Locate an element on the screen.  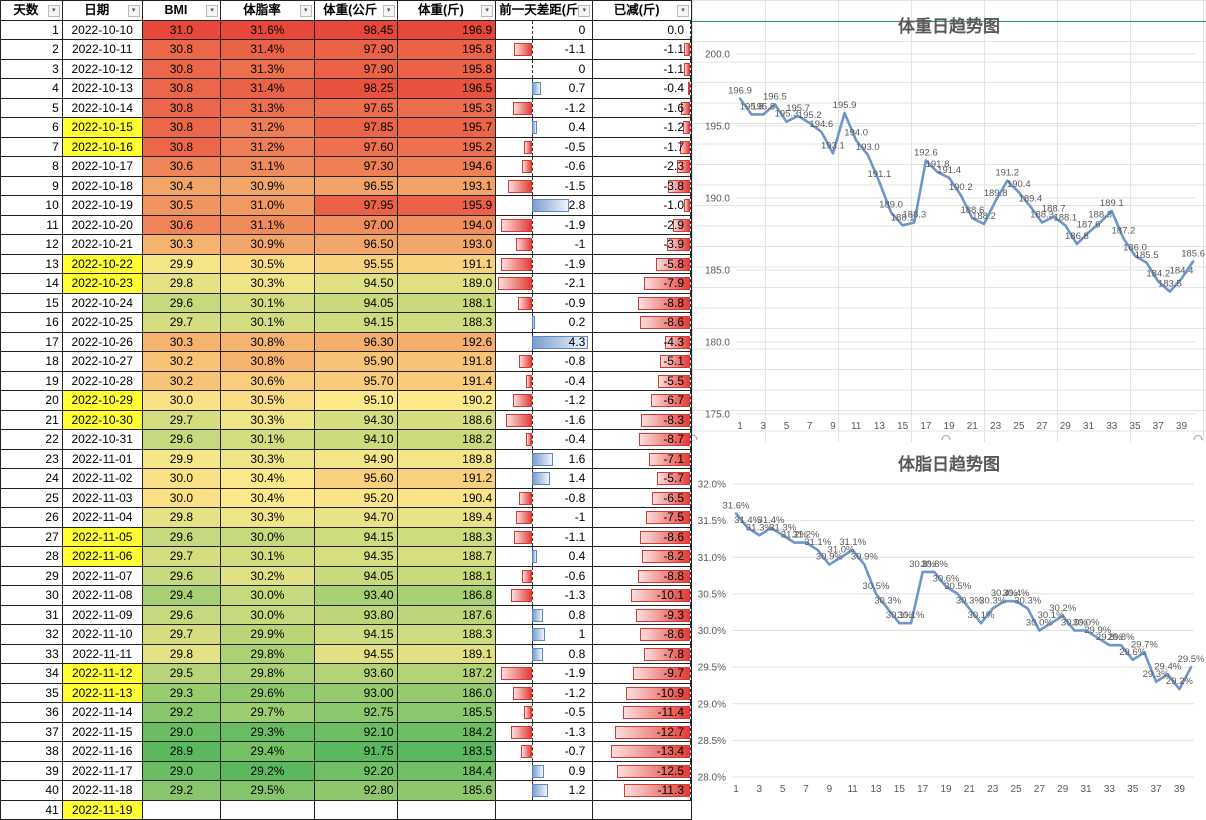
cell-weight-kg: 94.30 is located at coordinates (355, 419).